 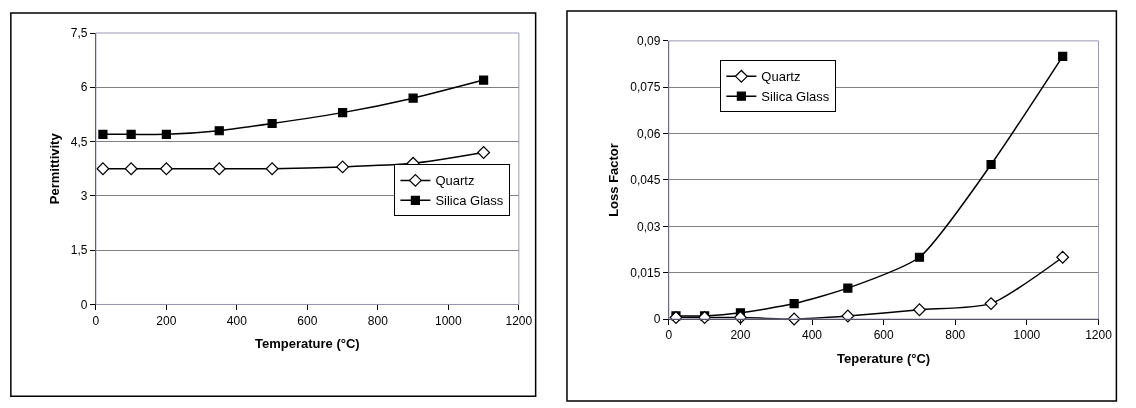 What do you see at coordinates (649, 133) in the screenshot?
I see `y-tick-label: 0,06` at bounding box center [649, 133].